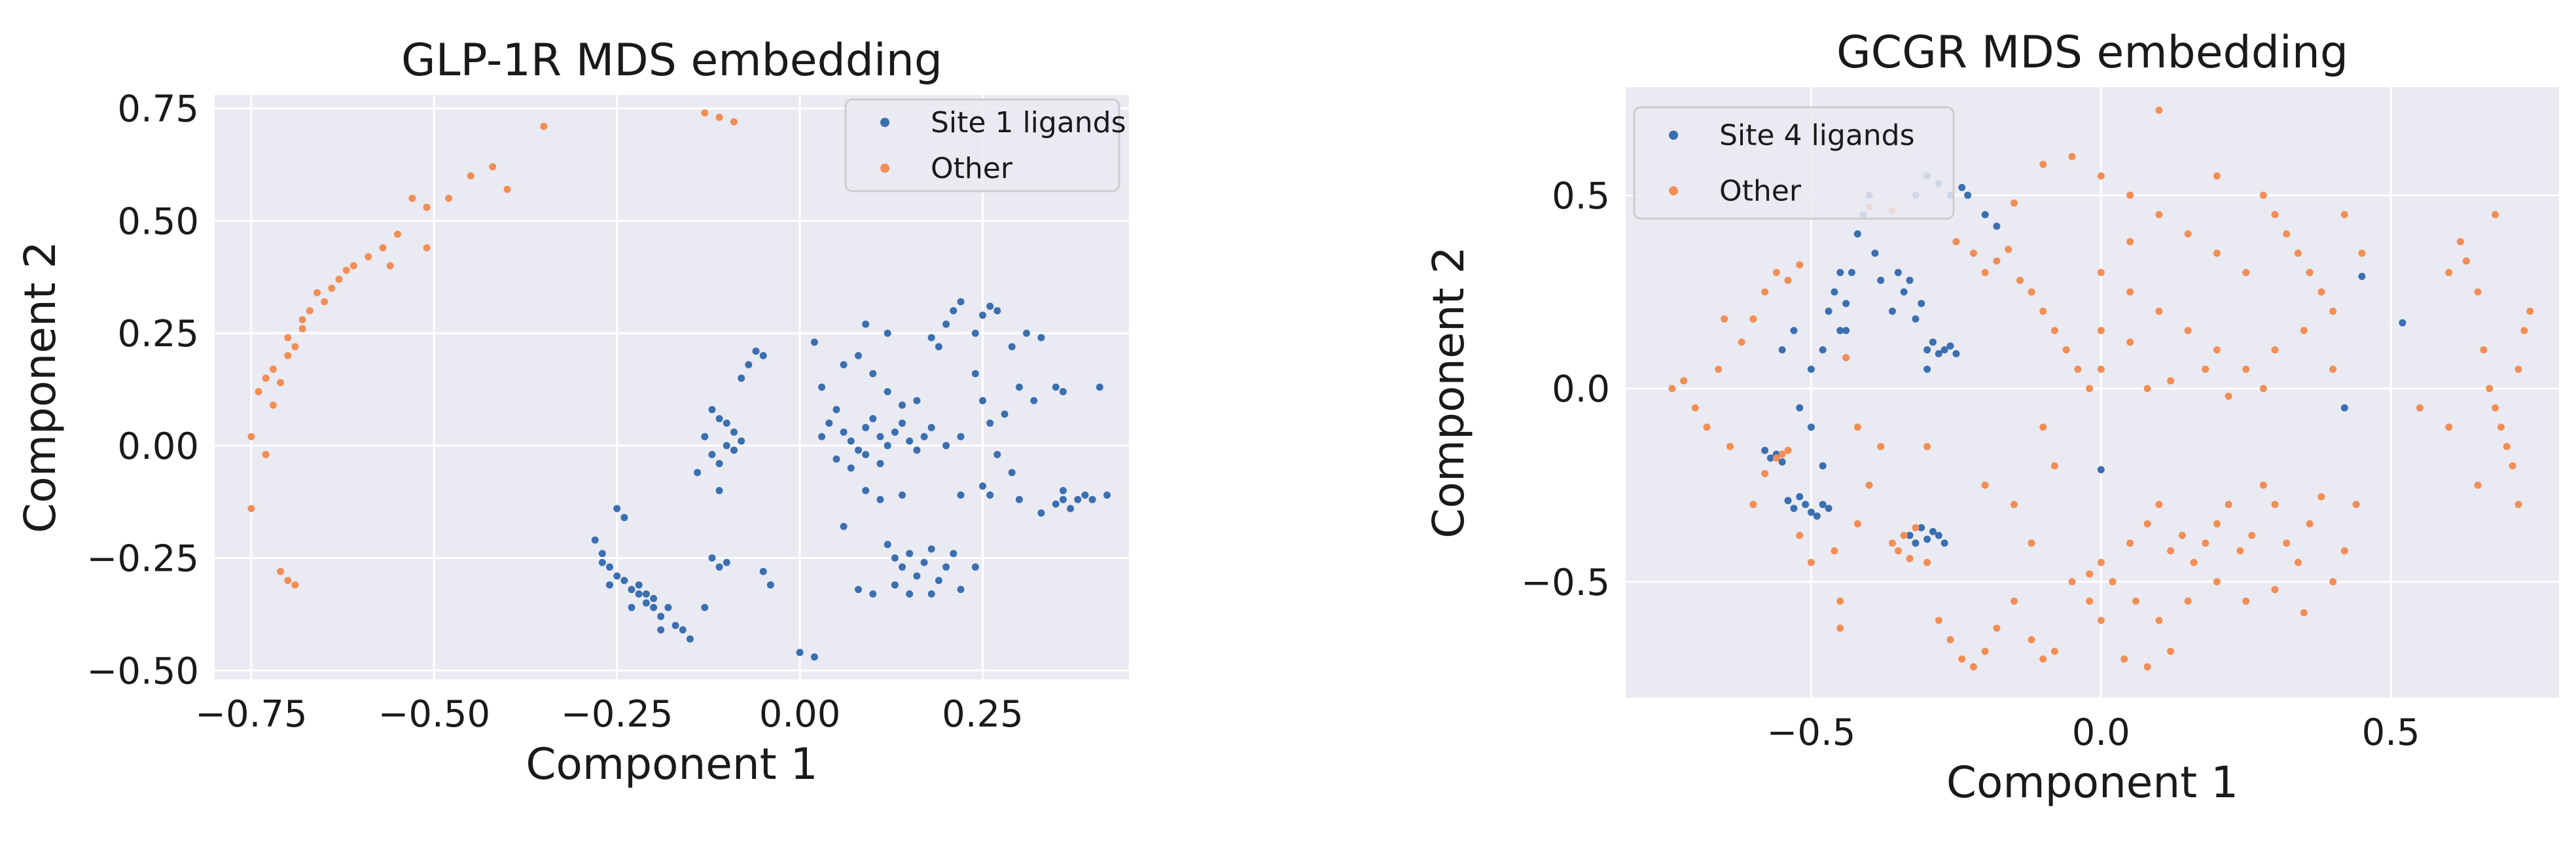 The image size is (2576, 845). What do you see at coordinates (884, 122) in the screenshot?
I see `glp1r-legend-marker` at bounding box center [884, 122].